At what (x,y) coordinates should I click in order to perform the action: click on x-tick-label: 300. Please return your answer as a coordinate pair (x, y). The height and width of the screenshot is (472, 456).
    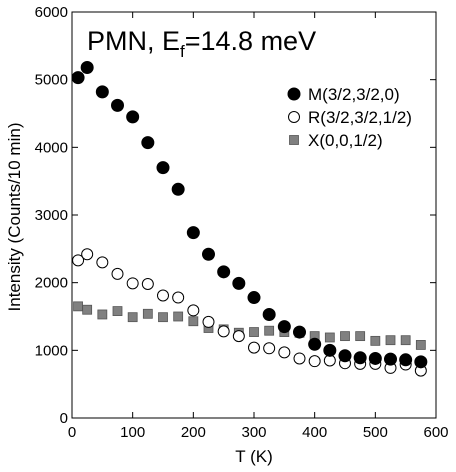
    Looking at the image, I should click on (253, 432).